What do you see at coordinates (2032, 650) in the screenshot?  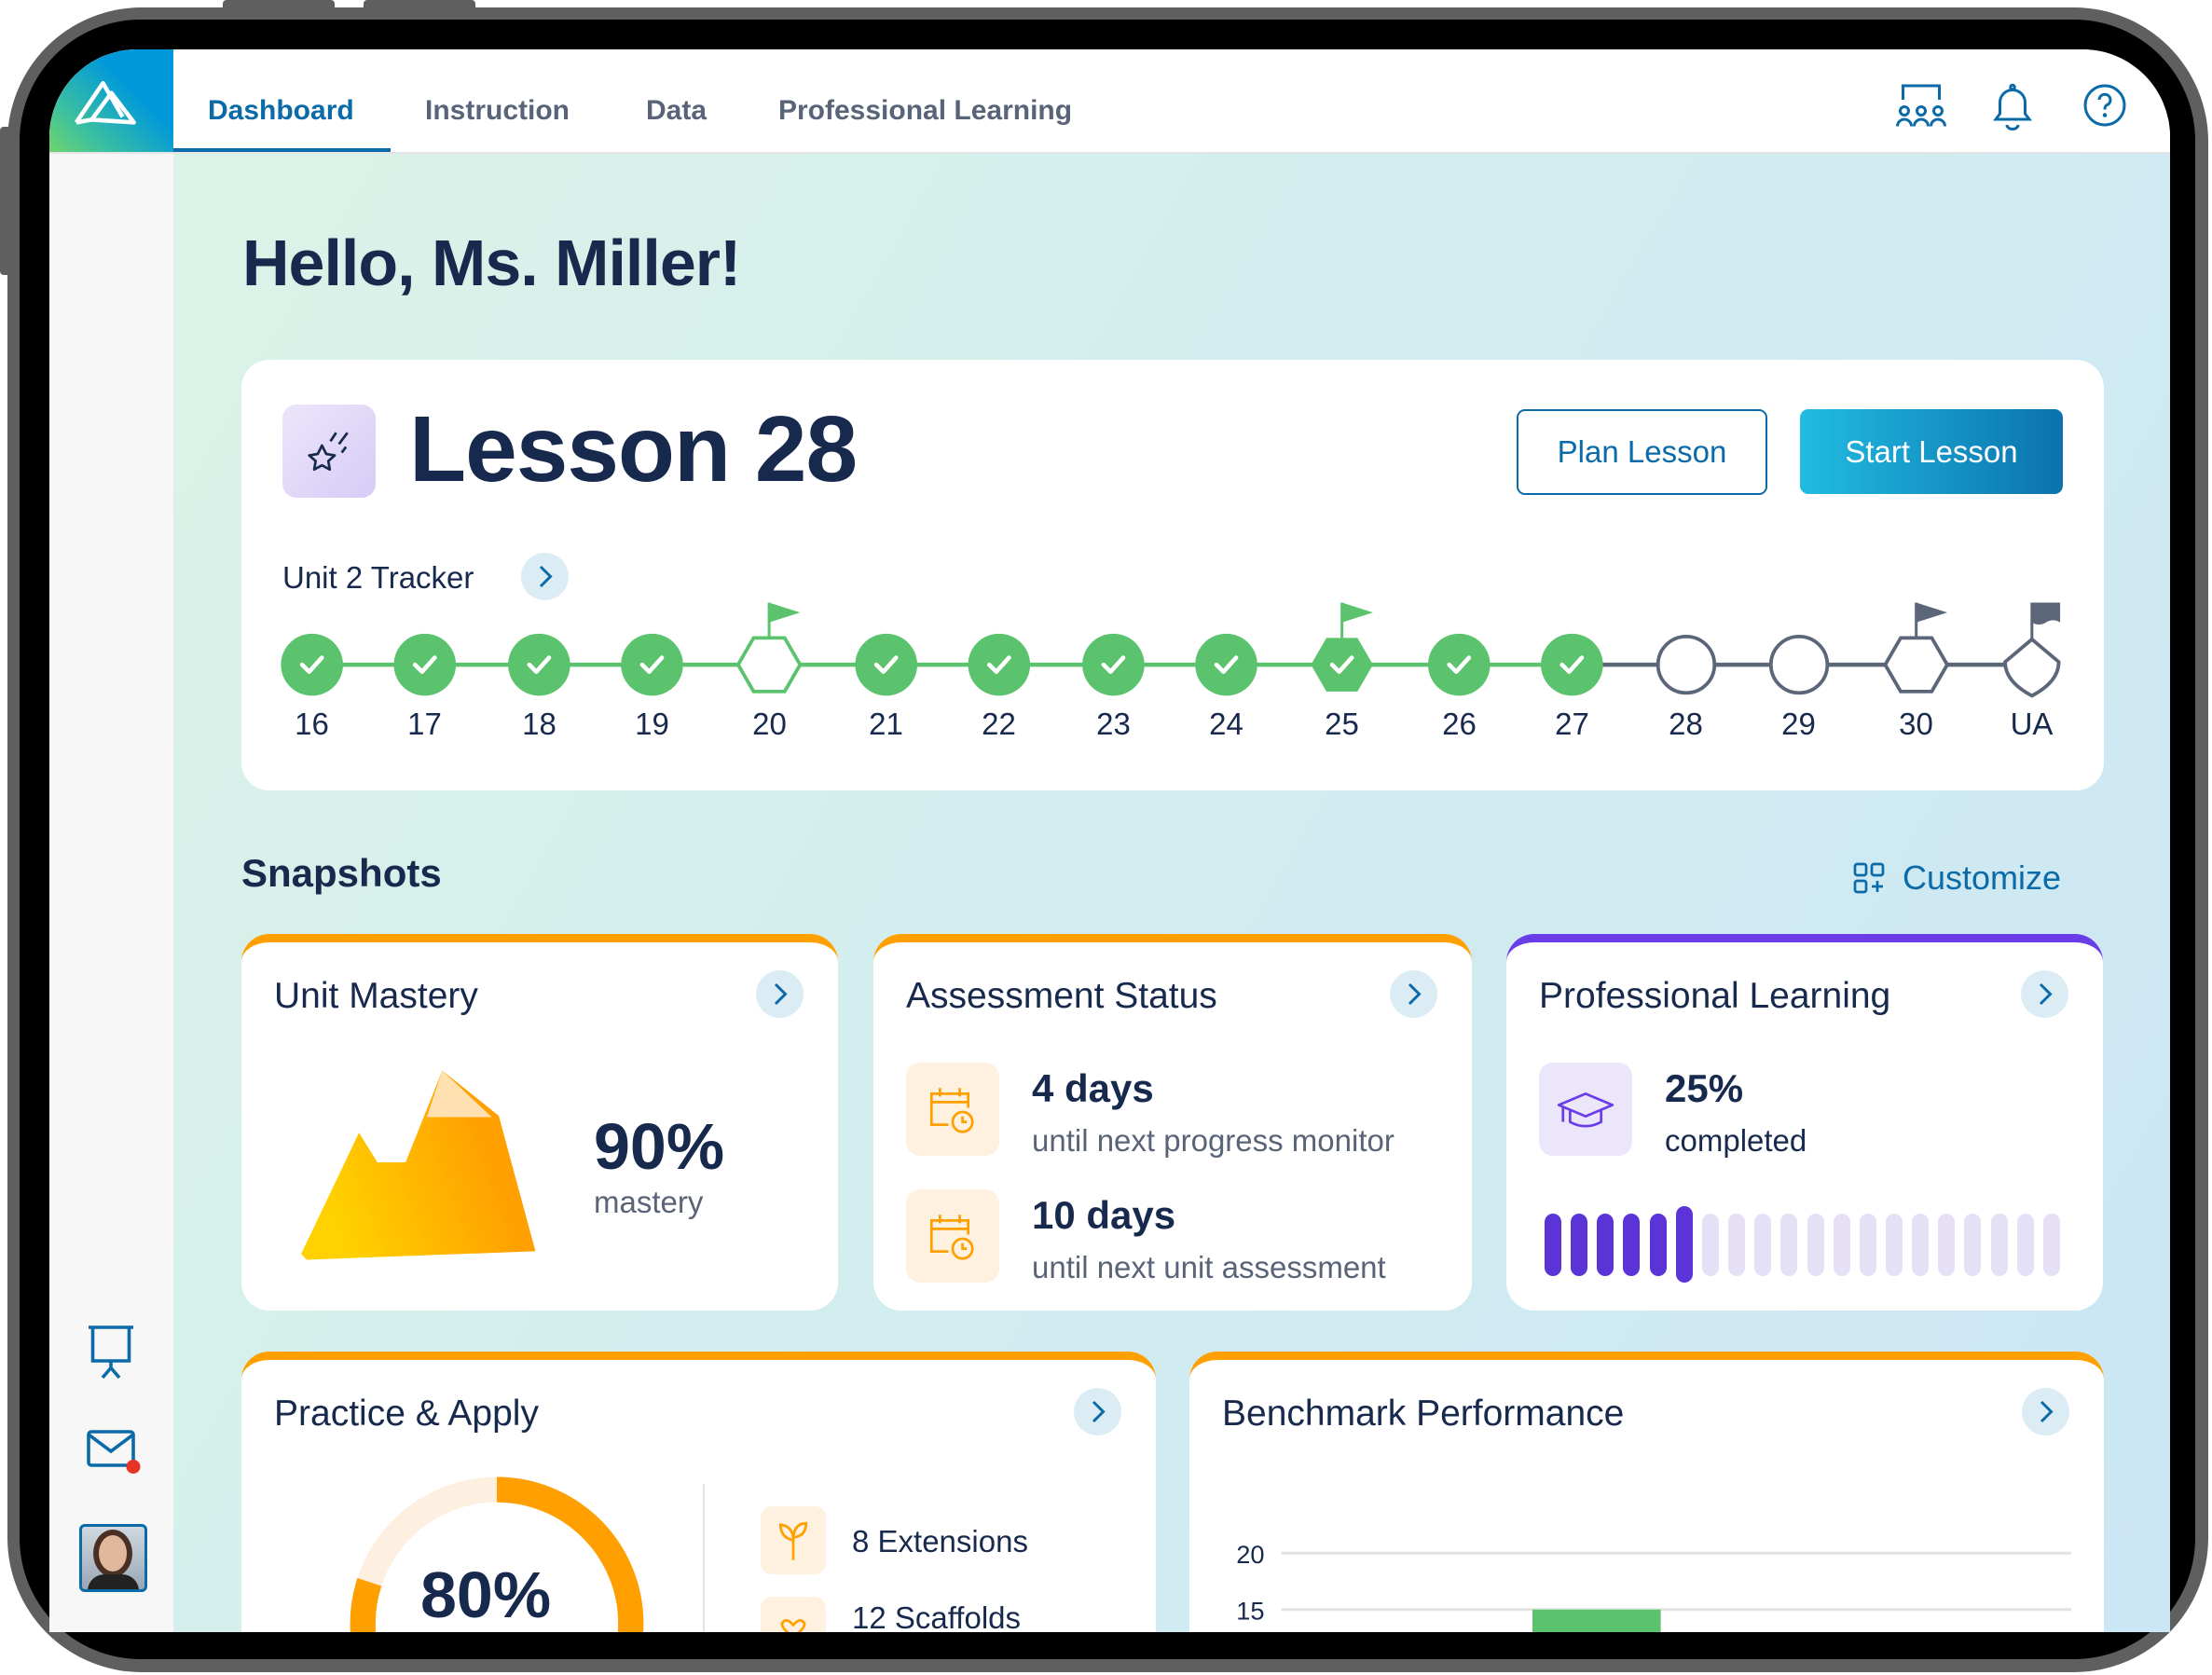 I see `tracker-node-UA` at bounding box center [2032, 650].